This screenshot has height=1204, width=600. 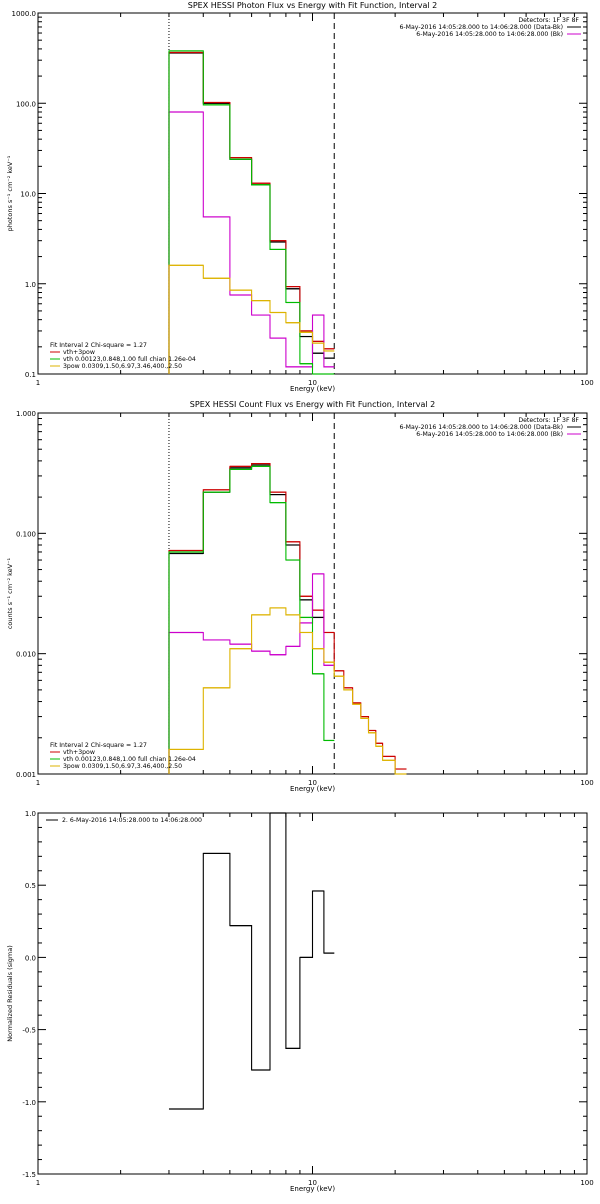 I want to click on y-tick-label: 1000.0, so click(x=24, y=14).